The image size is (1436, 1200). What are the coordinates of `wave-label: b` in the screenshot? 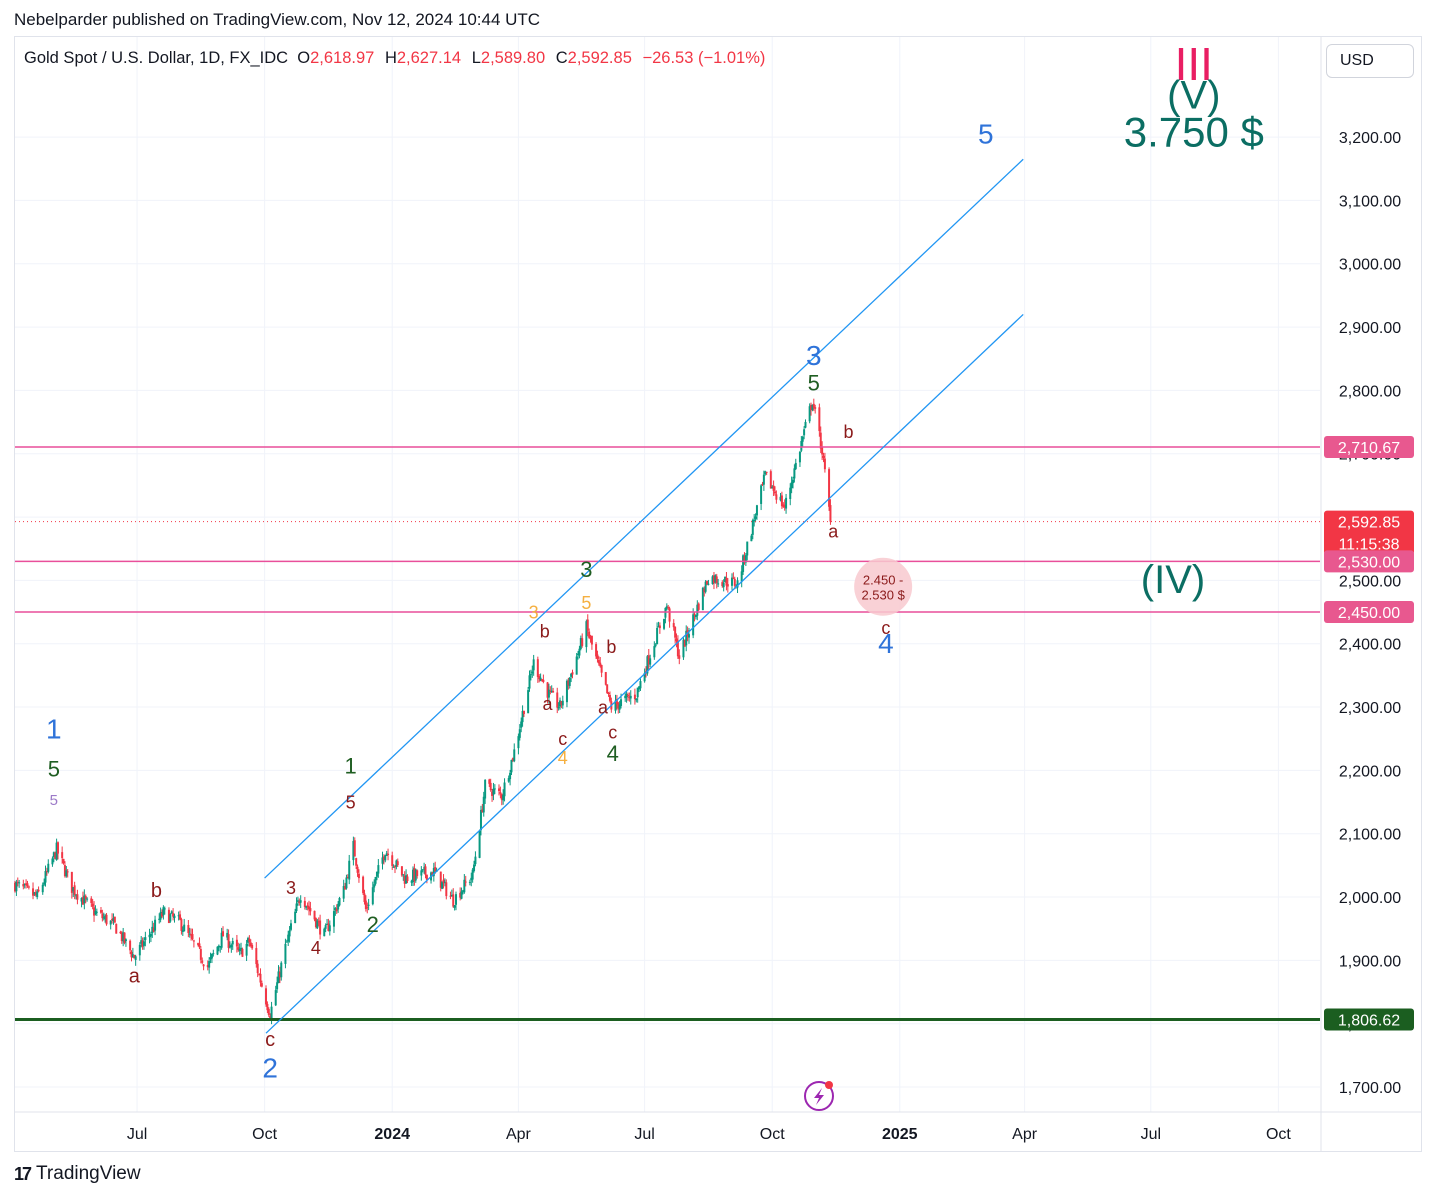 It's located at (611, 647).